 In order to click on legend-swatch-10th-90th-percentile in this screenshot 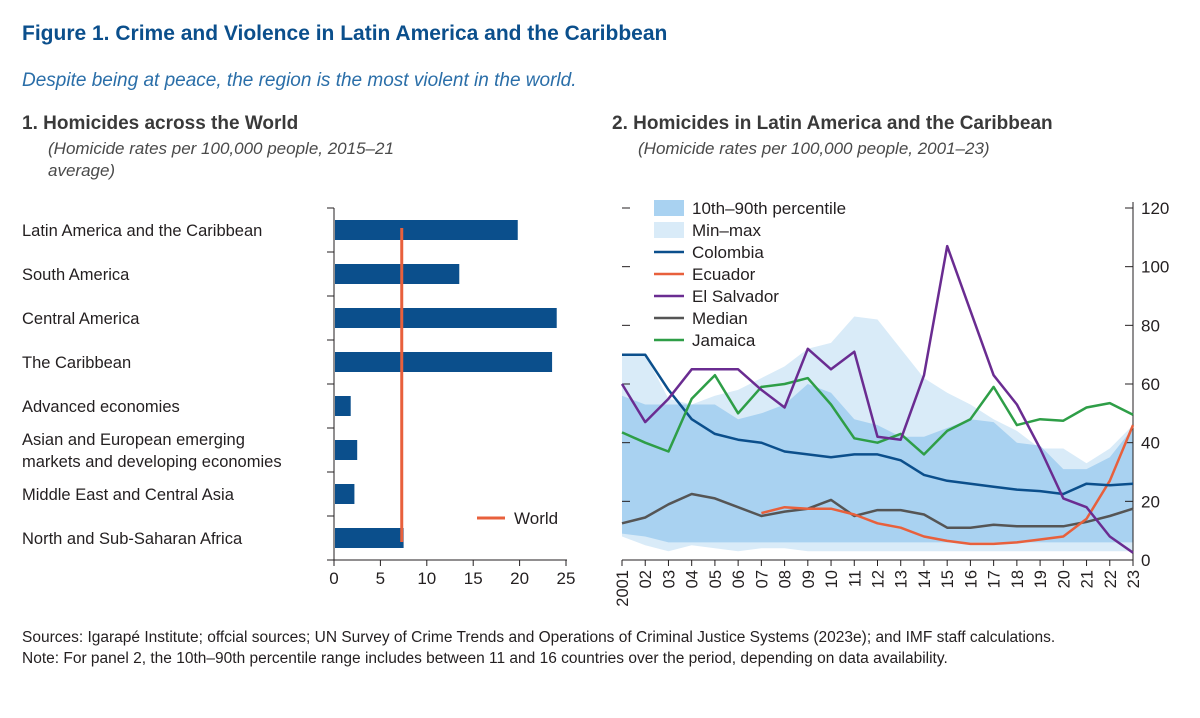, I will do `click(669, 208)`.